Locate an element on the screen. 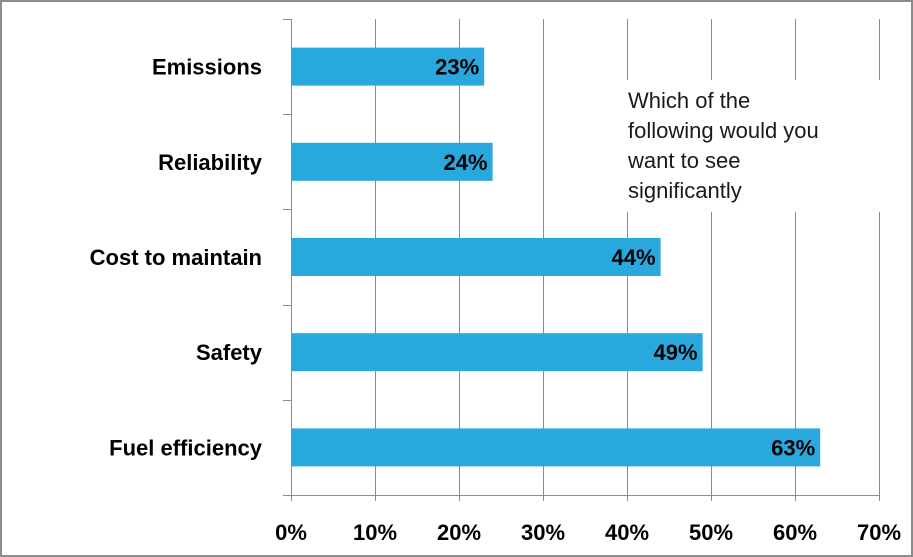 The height and width of the screenshot is (557, 913). category-label: Cost to maintain is located at coordinates (176, 257).